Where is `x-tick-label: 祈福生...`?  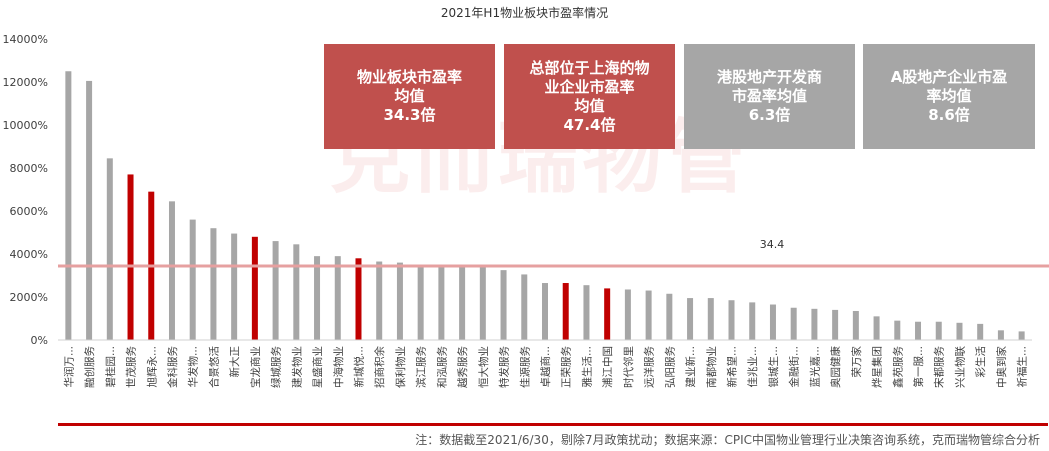 x-tick-label: 祈福生... is located at coordinates (1022, 367).